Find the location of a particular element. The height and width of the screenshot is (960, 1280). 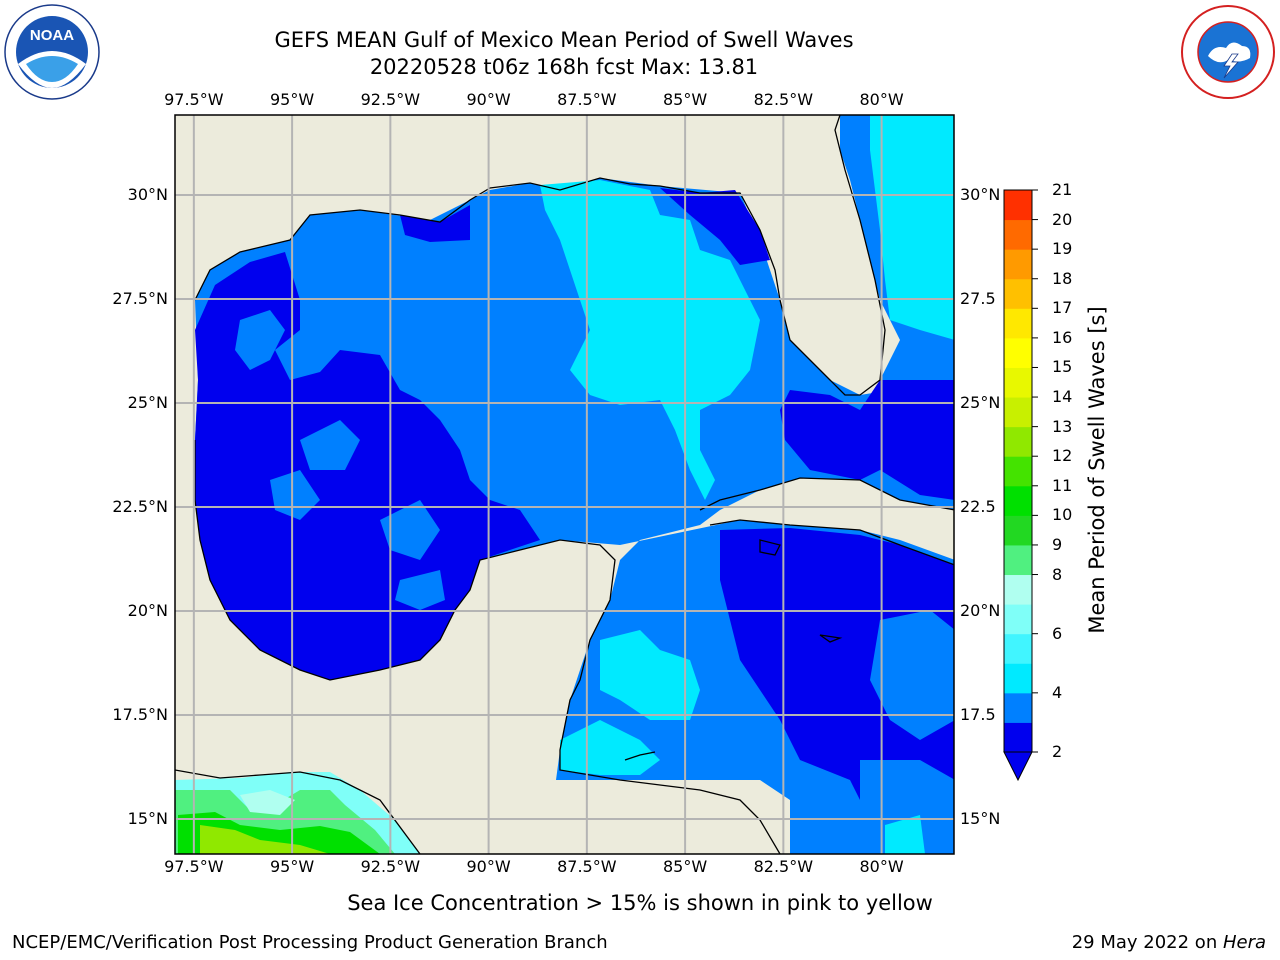

x-tick-label-top: 82.5°W is located at coordinates (783, 99).